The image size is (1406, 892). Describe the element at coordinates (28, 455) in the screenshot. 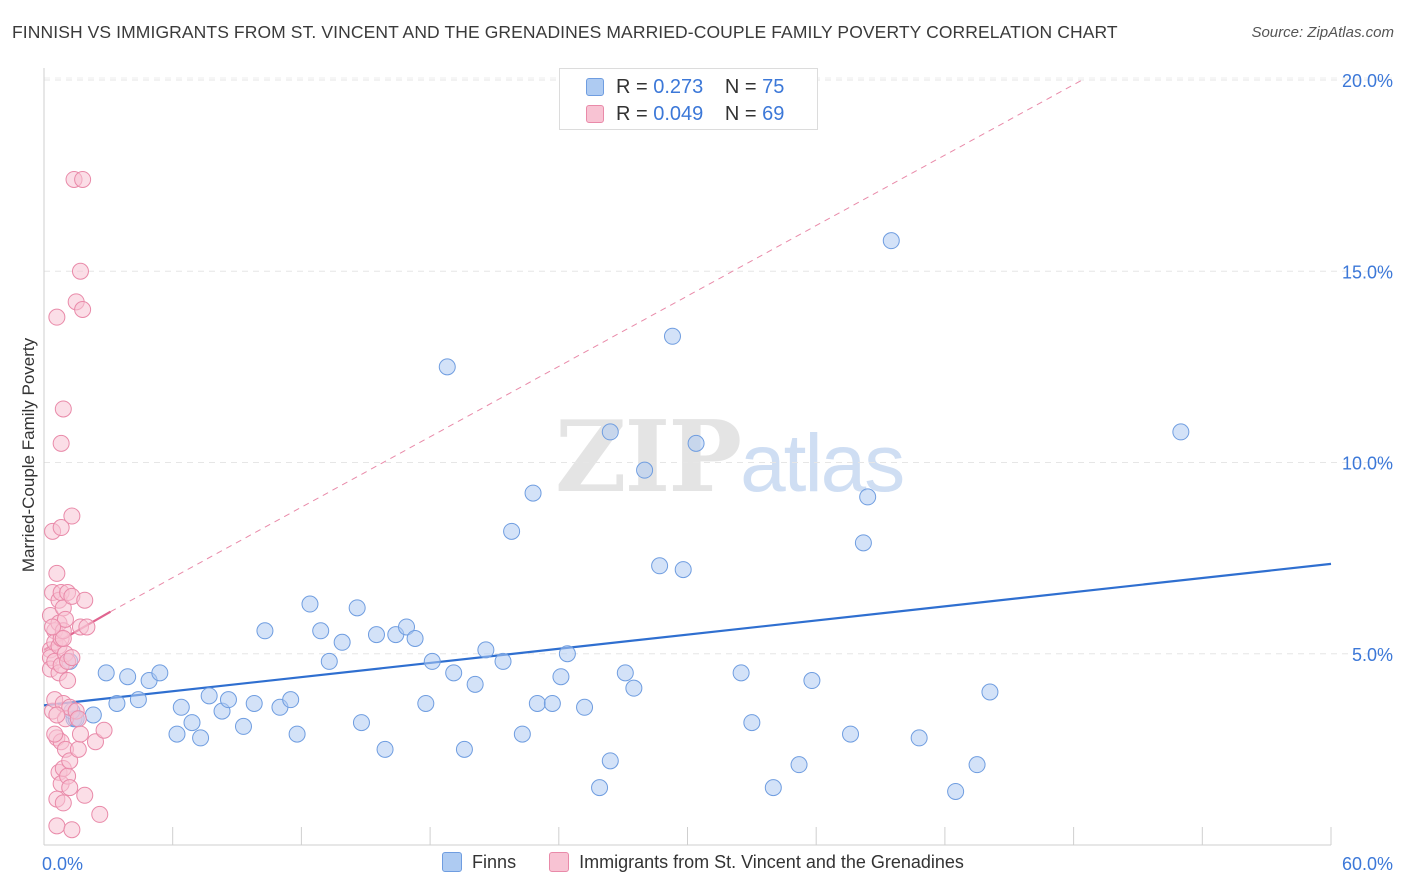

I see `y-axis-label: Married-Couple Family Poverty` at that location.